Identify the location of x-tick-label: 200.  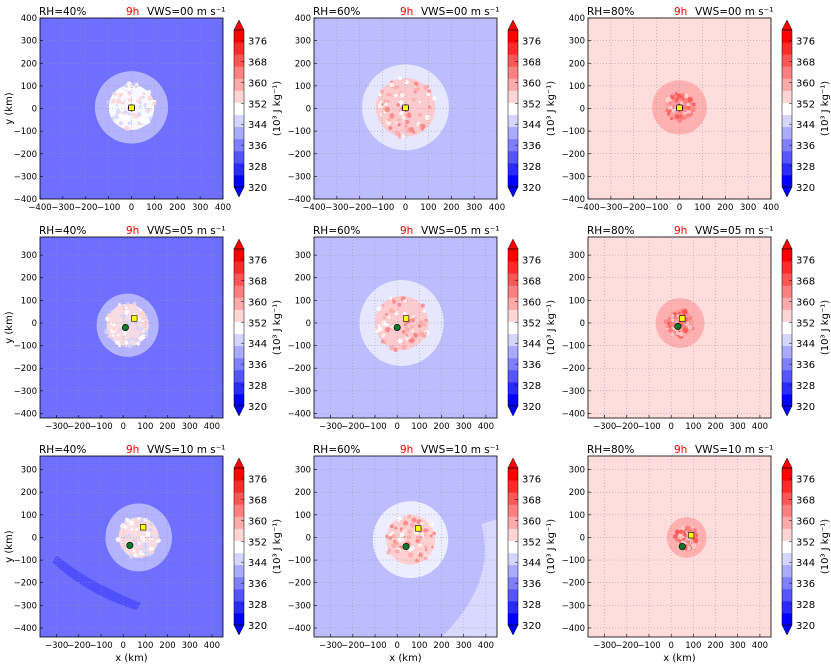
(451, 208).